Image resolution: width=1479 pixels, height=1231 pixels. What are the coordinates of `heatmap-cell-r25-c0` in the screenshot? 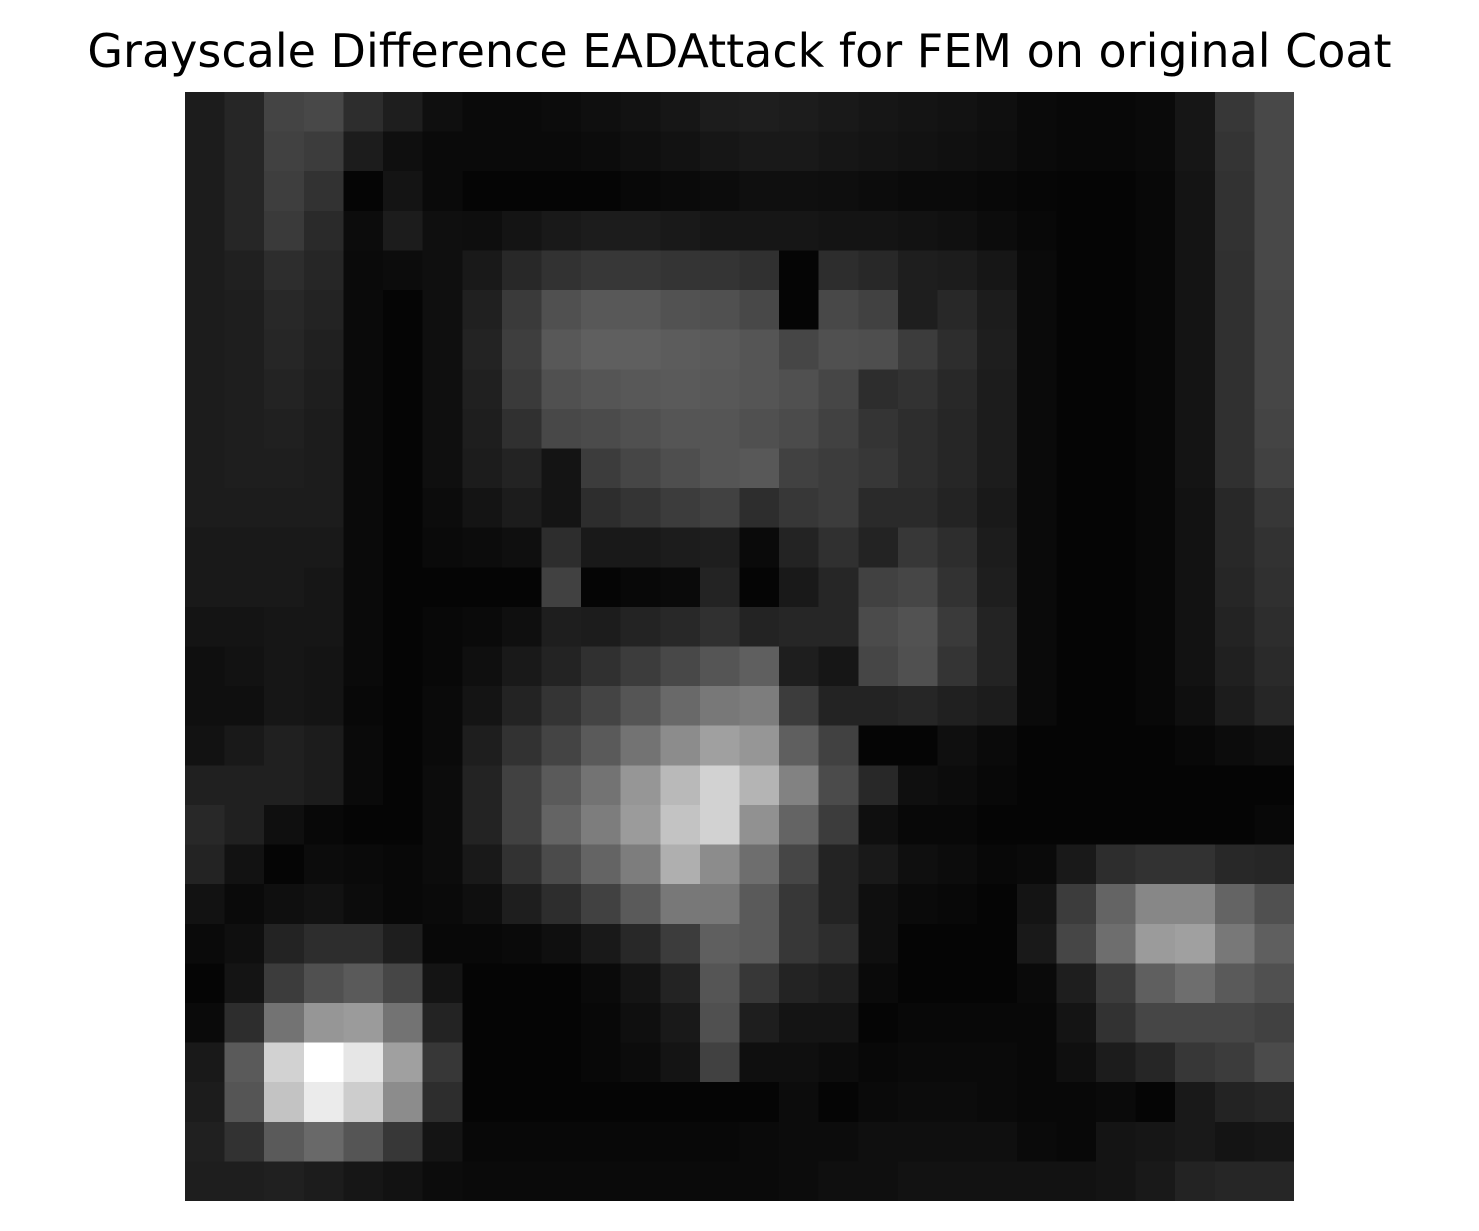 It's located at (205, 1102).